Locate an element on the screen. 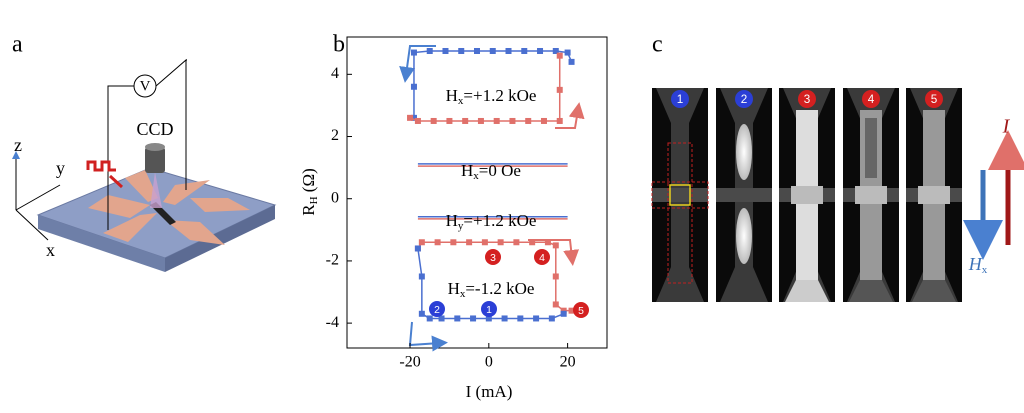  field-label: Hx is located at coordinates (978, 264).